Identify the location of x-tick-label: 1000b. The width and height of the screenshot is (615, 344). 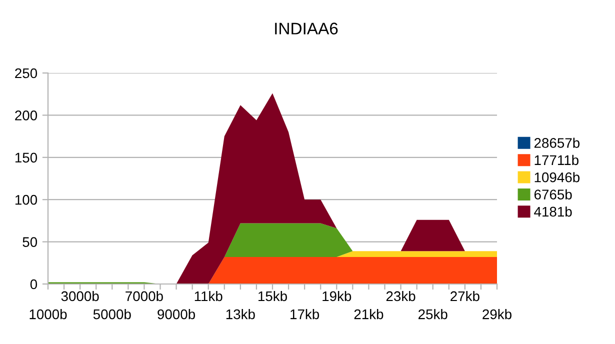
(48, 314).